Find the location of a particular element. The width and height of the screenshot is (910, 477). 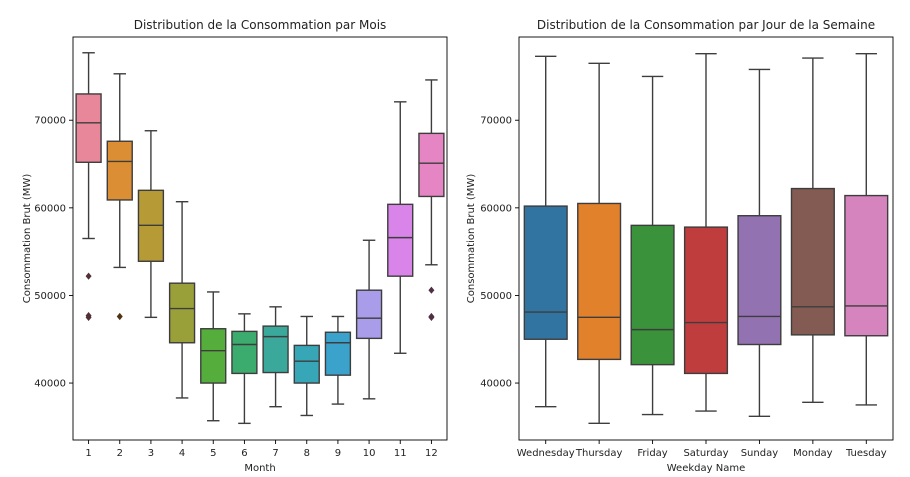

x-tick-label: 11 is located at coordinates (400, 453).